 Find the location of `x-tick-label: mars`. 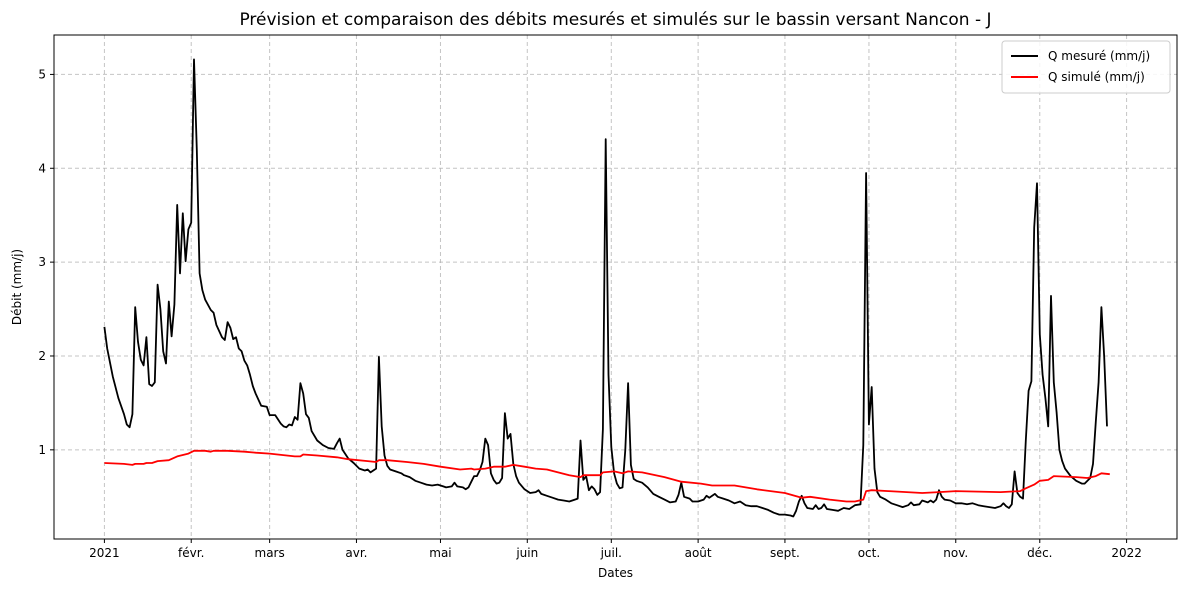

x-tick-label: mars is located at coordinates (270, 553).